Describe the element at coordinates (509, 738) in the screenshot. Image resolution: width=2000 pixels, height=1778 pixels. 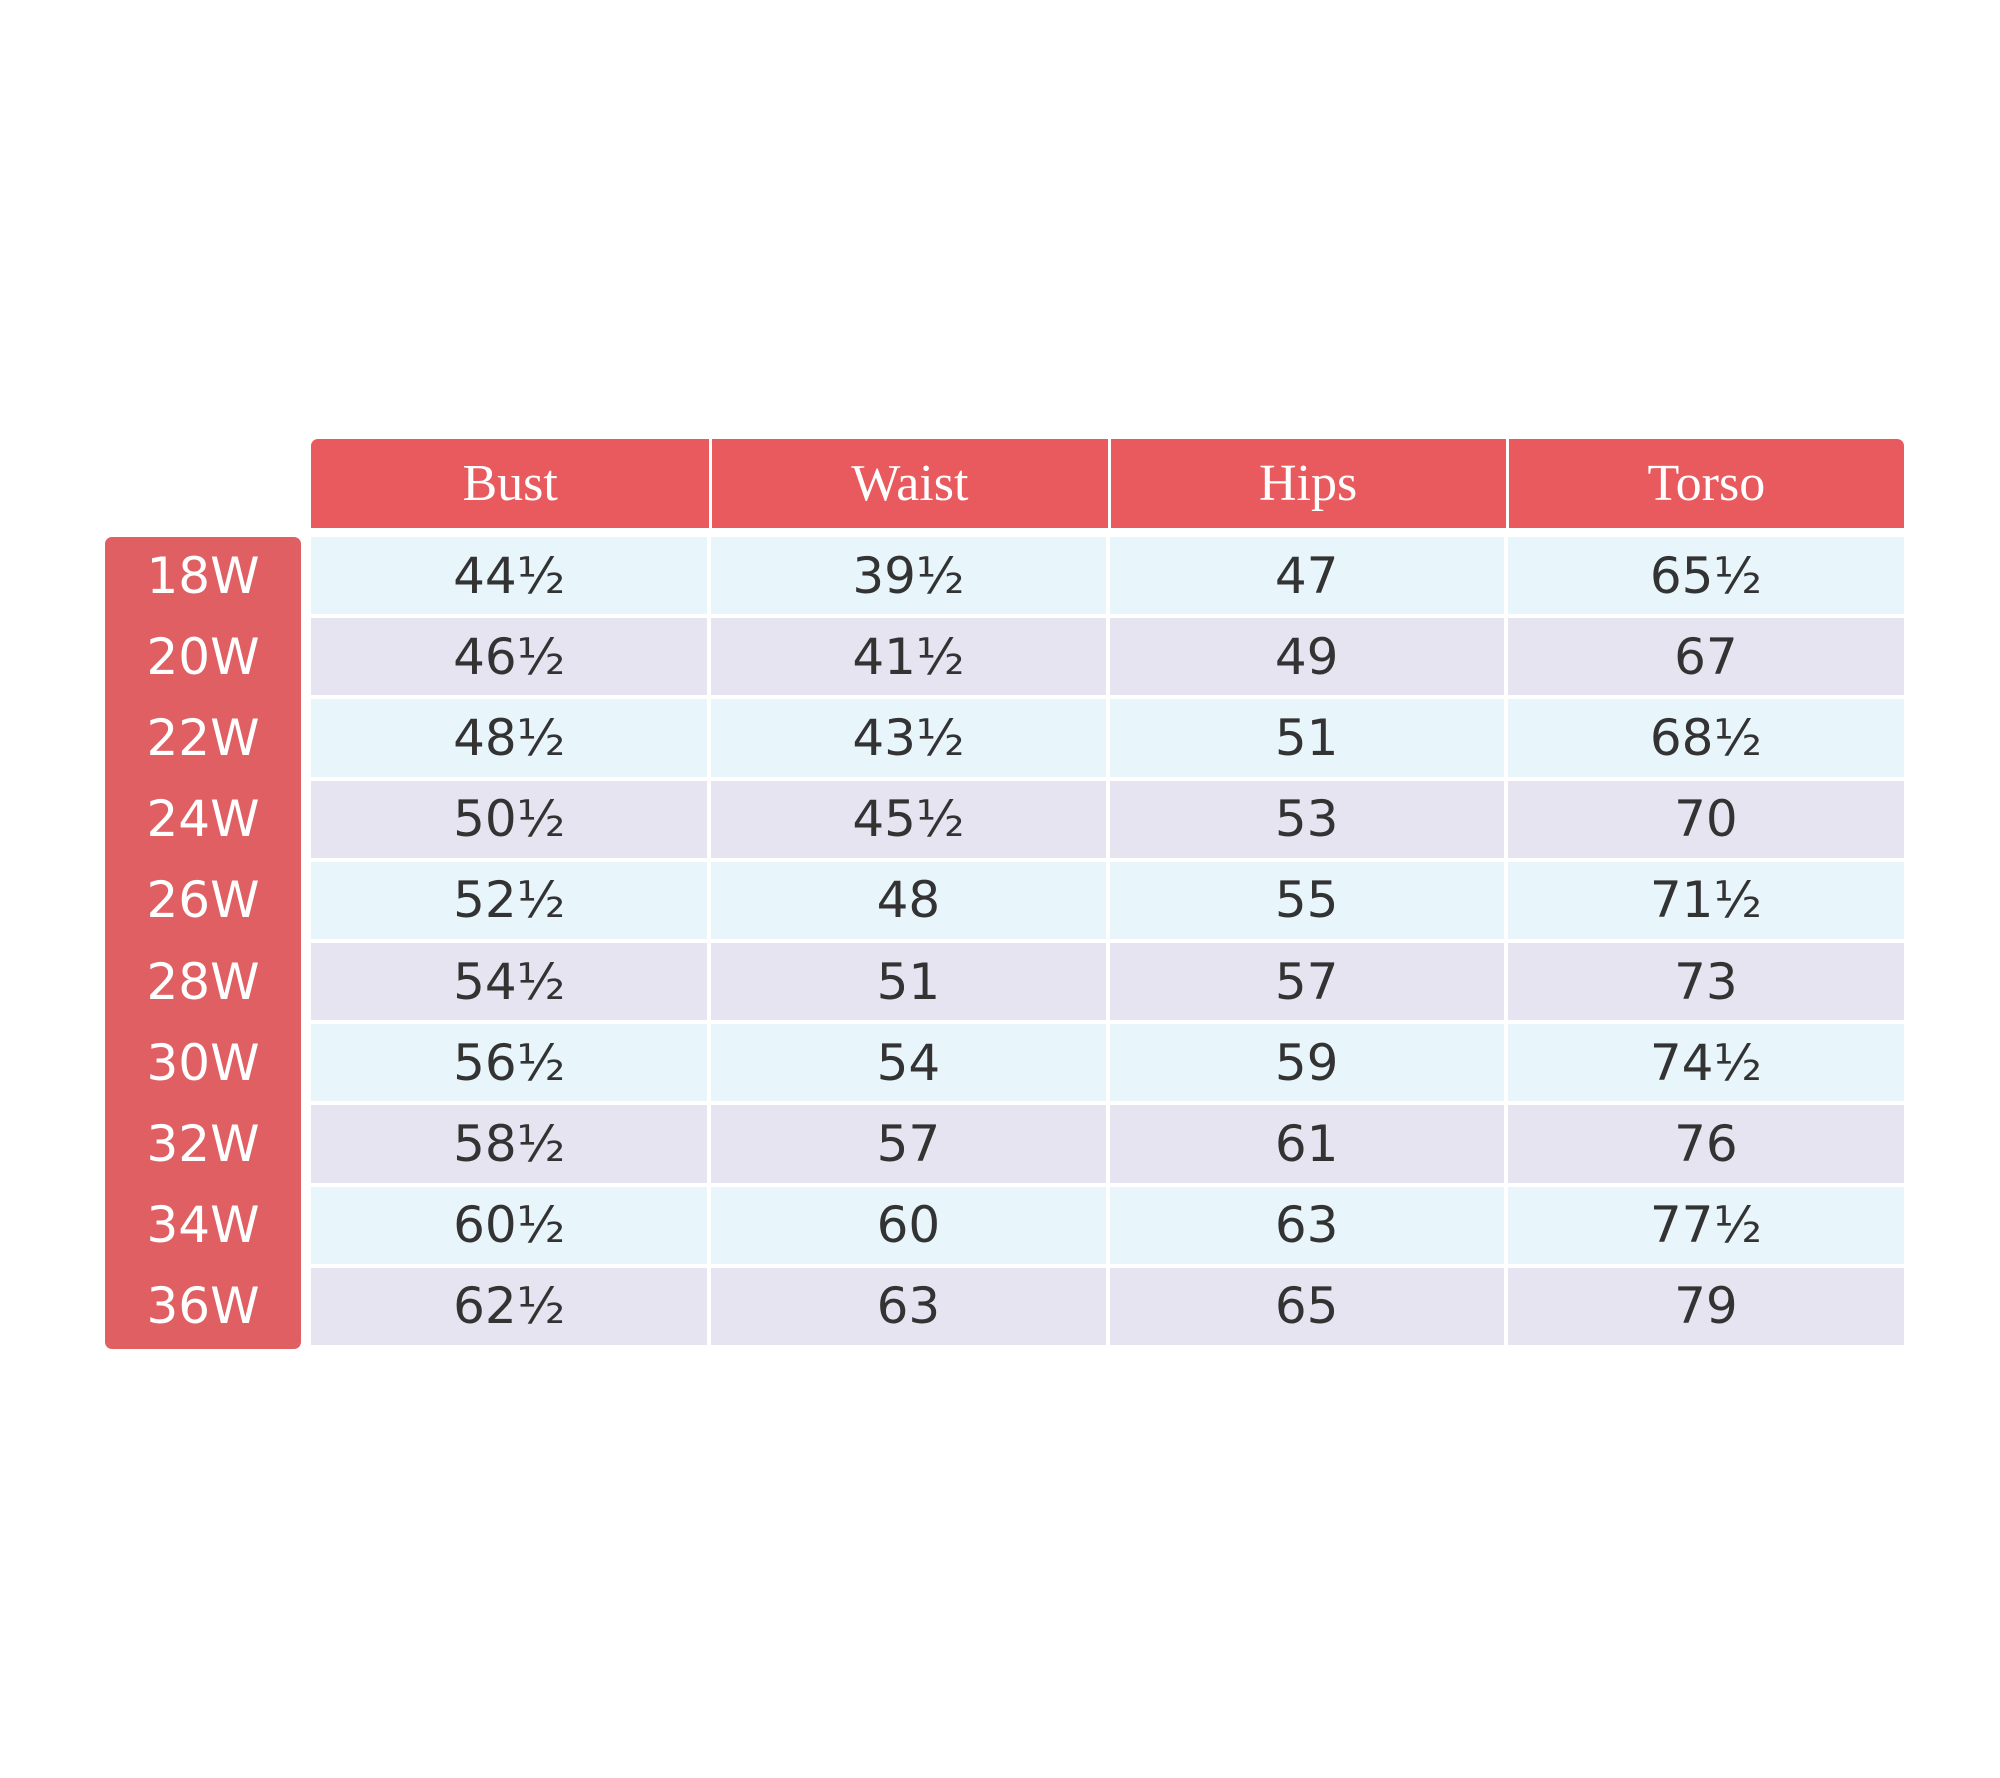
I see `measurement-cell: 48½` at that location.